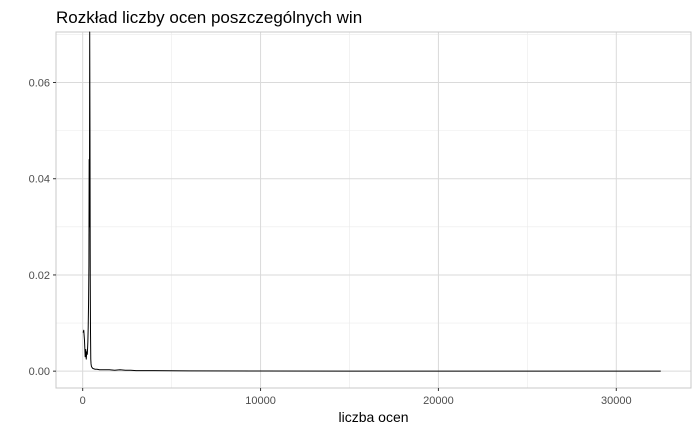 This screenshot has height=432, width=700. What do you see at coordinates (83, 401) in the screenshot?
I see `x-tick-label: 0` at bounding box center [83, 401].